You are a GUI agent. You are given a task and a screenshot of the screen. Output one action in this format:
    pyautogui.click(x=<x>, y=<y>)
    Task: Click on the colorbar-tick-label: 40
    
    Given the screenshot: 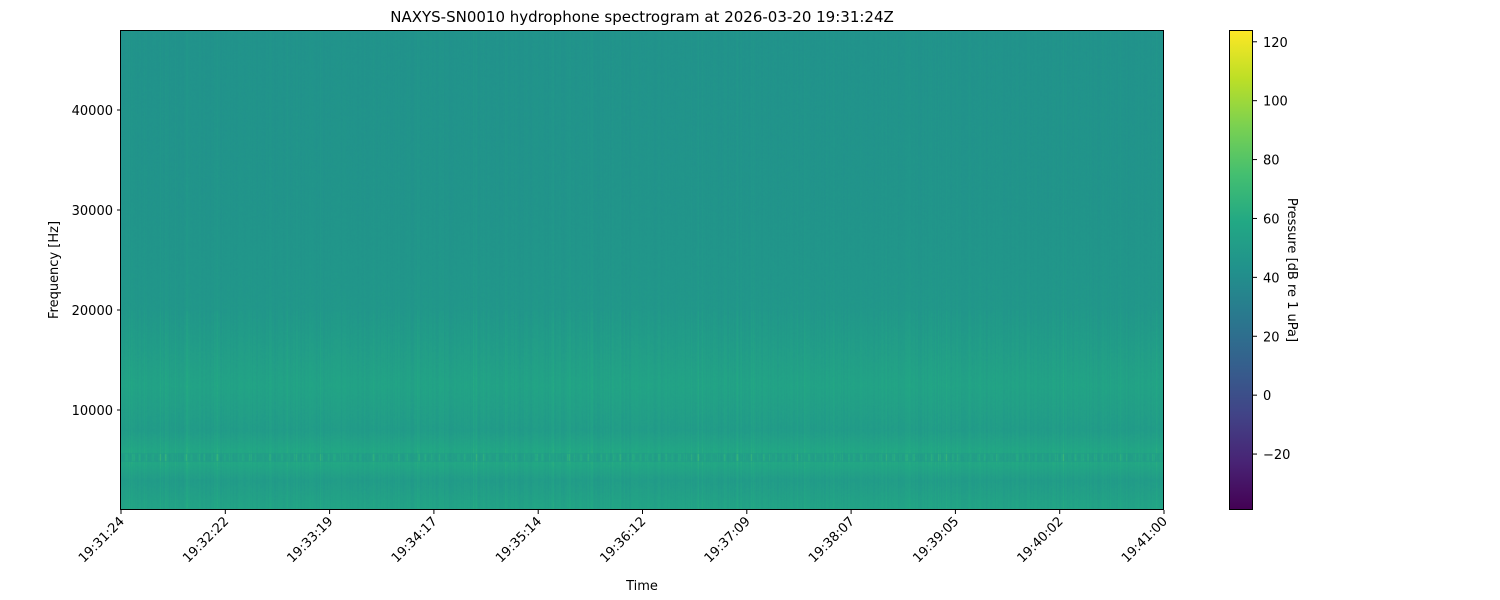 What is the action you would take?
    pyautogui.click(x=1271, y=278)
    